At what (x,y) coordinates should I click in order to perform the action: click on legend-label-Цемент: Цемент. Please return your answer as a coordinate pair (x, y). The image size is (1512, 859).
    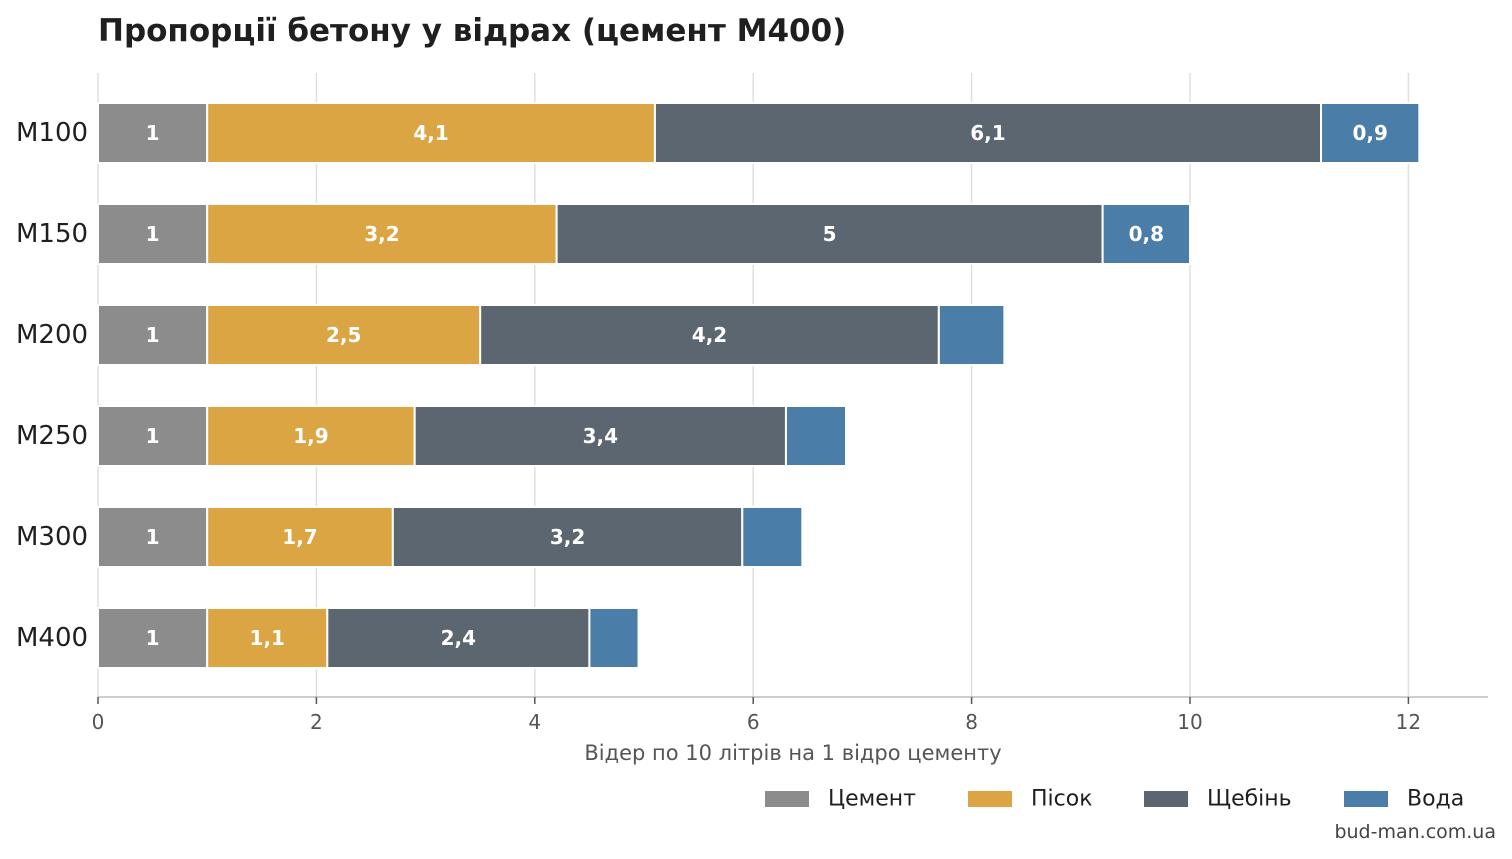
    Looking at the image, I should click on (872, 799).